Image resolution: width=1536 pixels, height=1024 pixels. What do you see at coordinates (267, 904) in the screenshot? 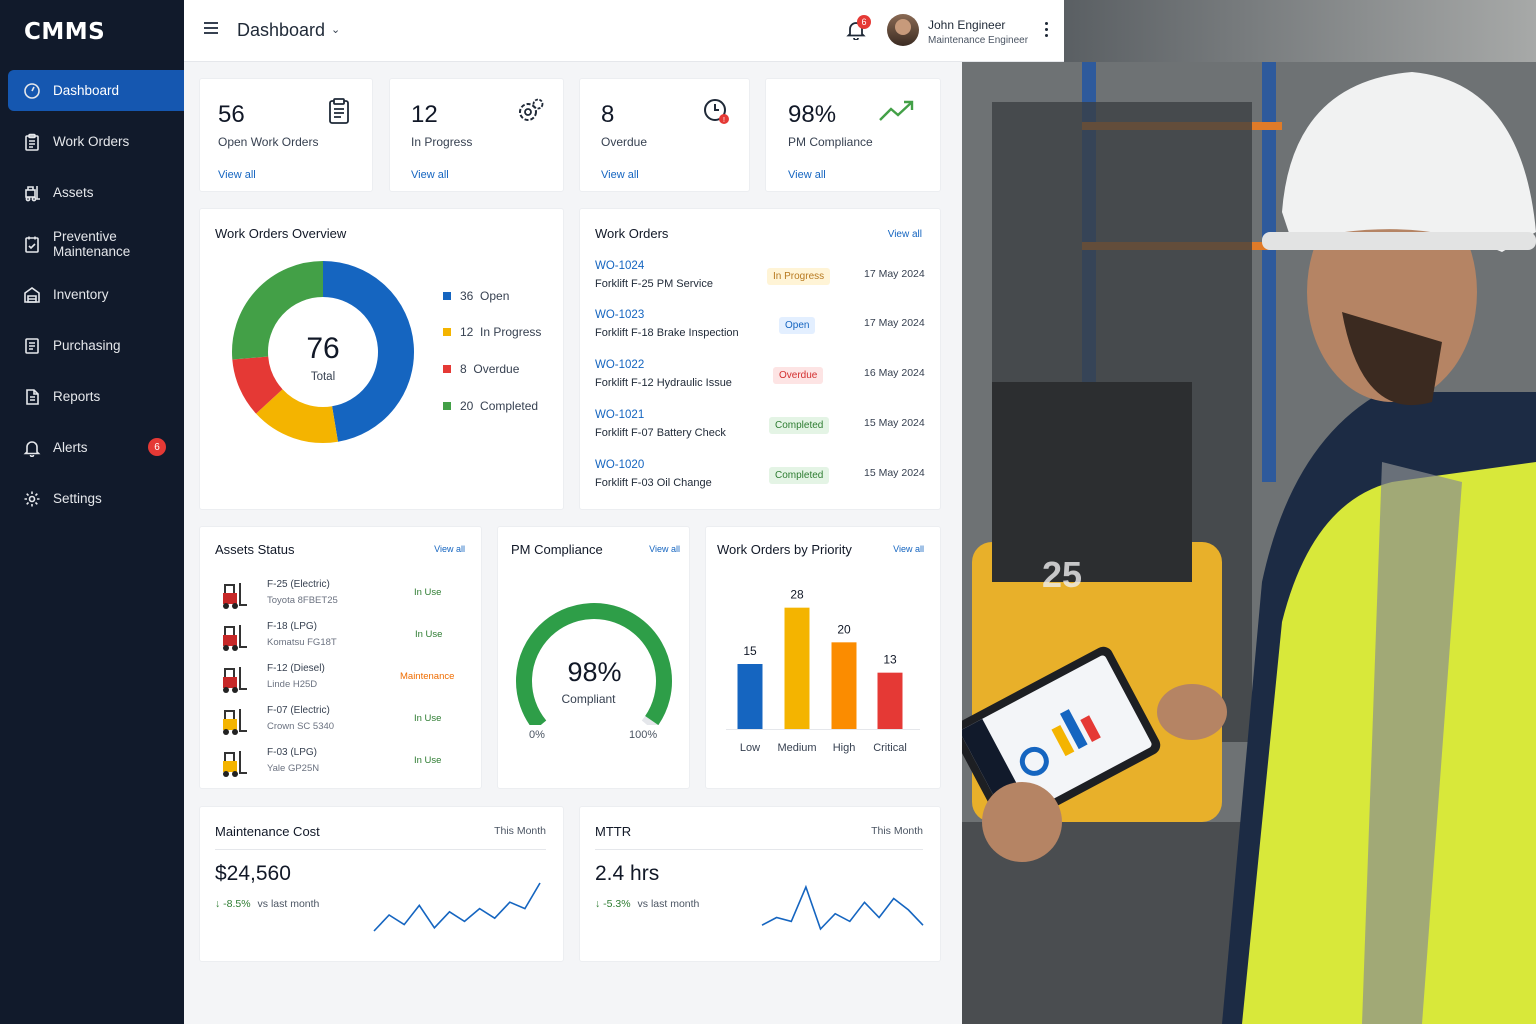
I see `cost-change: ↓ -8.5% vs last month` at bounding box center [267, 904].